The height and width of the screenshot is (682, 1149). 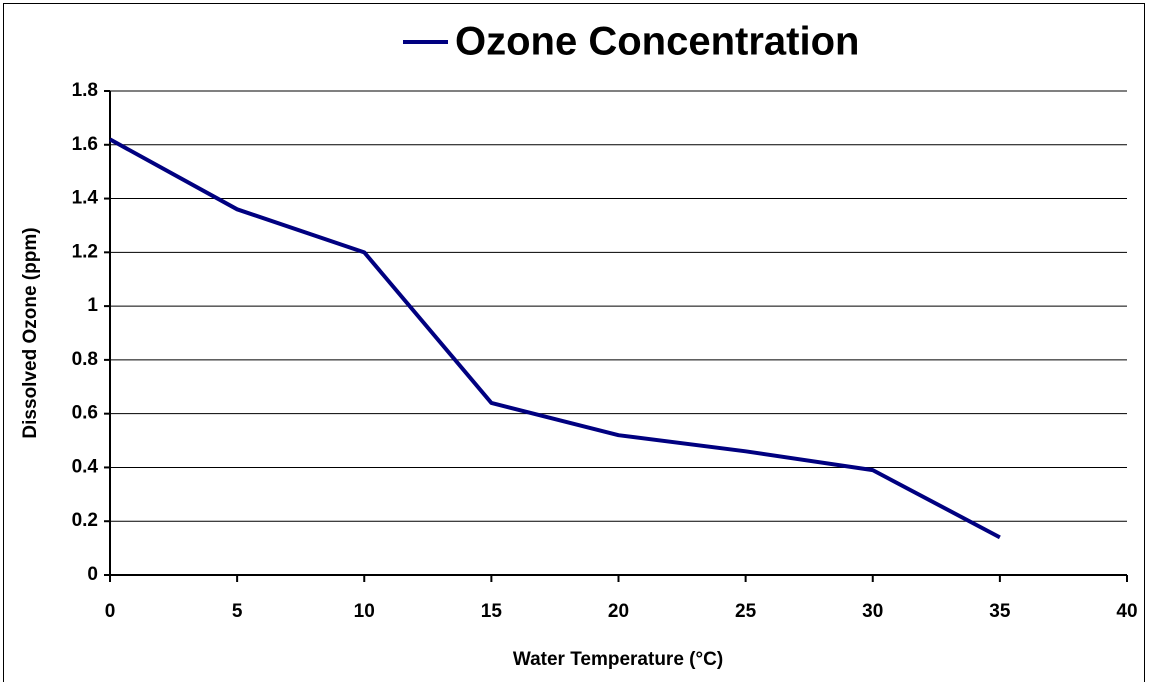 What do you see at coordinates (872, 611) in the screenshot?
I see `x-tick-label: 30` at bounding box center [872, 611].